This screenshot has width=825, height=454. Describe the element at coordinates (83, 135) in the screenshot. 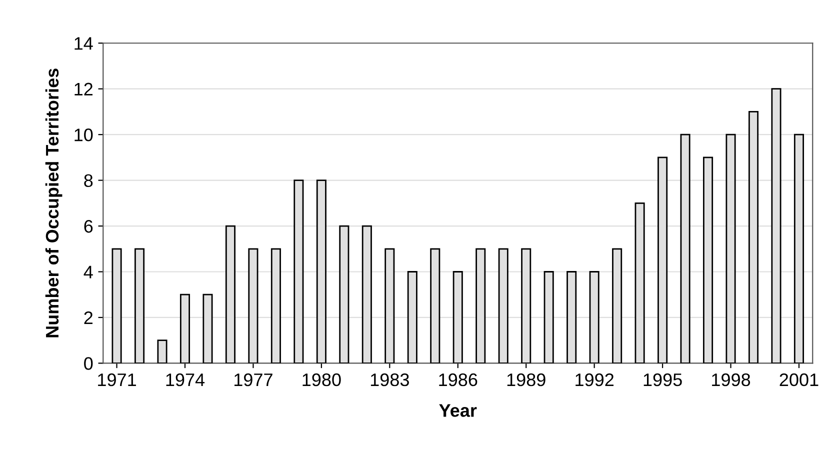

I see `y-tick-label: 10` at that location.